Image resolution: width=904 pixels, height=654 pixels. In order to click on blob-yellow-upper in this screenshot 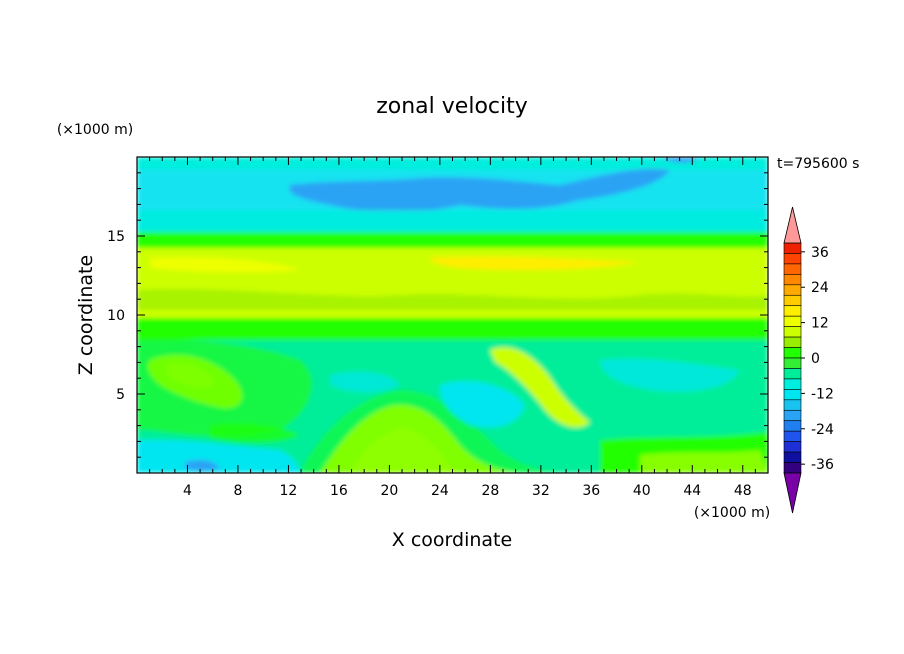, I will do `click(225, 265)`.